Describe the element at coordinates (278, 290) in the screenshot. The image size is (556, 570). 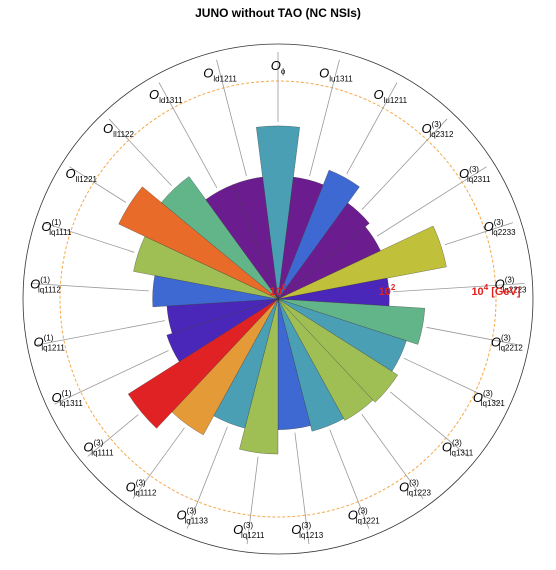
I see `tick-label-0: 10⁰` at that location.